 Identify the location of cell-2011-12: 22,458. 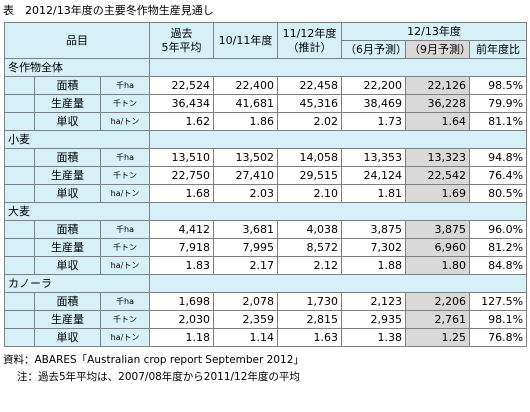
(310, 85).